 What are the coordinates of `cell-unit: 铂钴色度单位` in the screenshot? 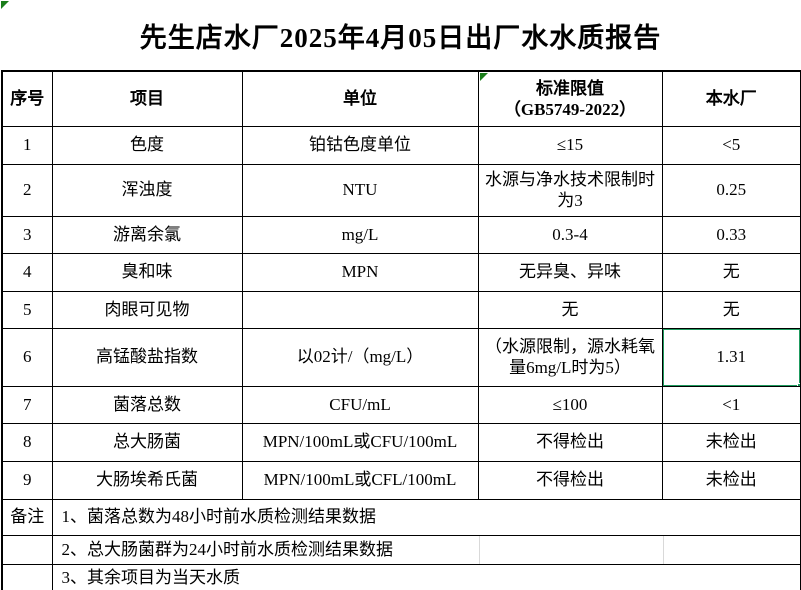 It's located at (360, 145).